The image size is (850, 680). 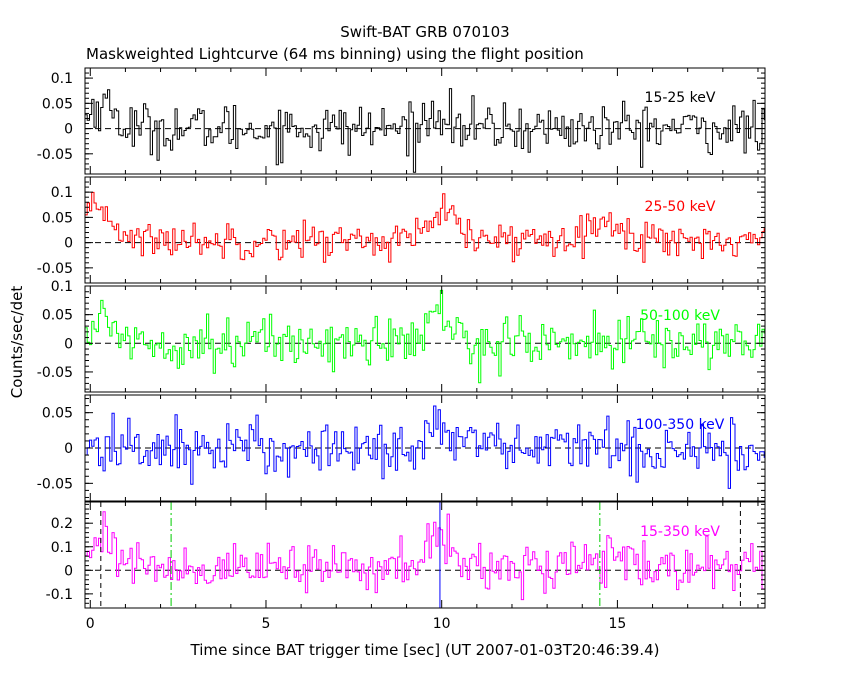 I want to click on panel-4: -0.05 0 0.05 100-350 keV, so click(x=401, y=448).